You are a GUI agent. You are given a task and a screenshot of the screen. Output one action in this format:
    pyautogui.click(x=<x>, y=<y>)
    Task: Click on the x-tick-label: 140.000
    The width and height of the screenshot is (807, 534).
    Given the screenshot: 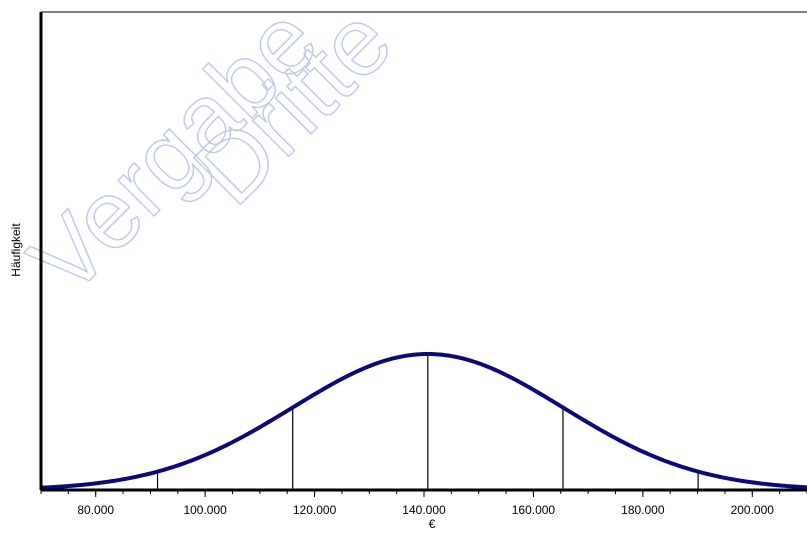 What is the action you would take?
    pyautogui.click(x=424, y=510)
    